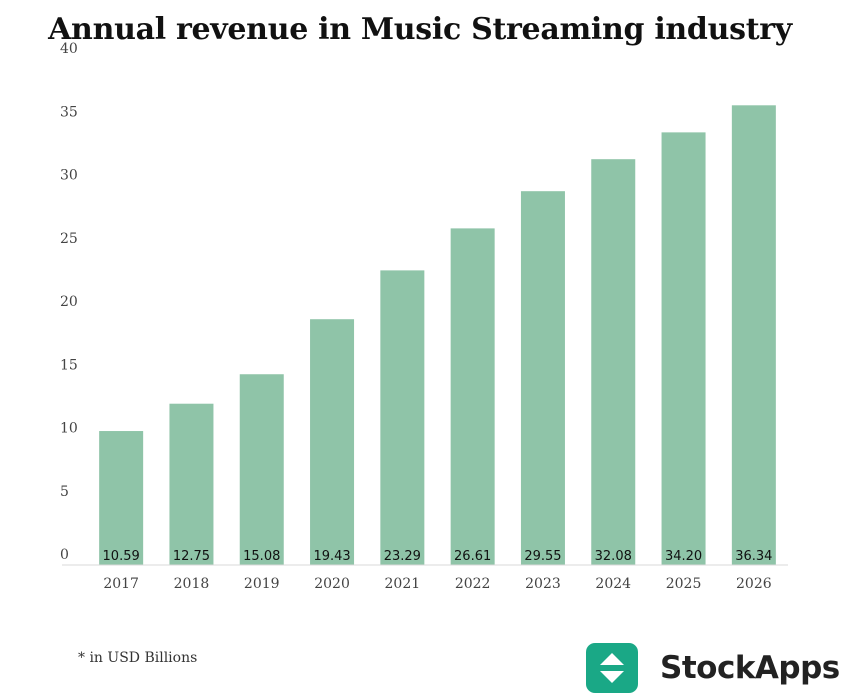 The image size is (850, 695). I want to click on x-tick-label: 2023, so click(543, 584).